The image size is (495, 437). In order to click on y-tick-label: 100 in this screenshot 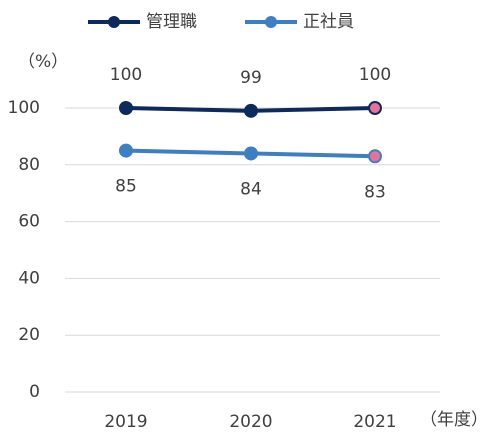, I will do `click(24, 108)`.